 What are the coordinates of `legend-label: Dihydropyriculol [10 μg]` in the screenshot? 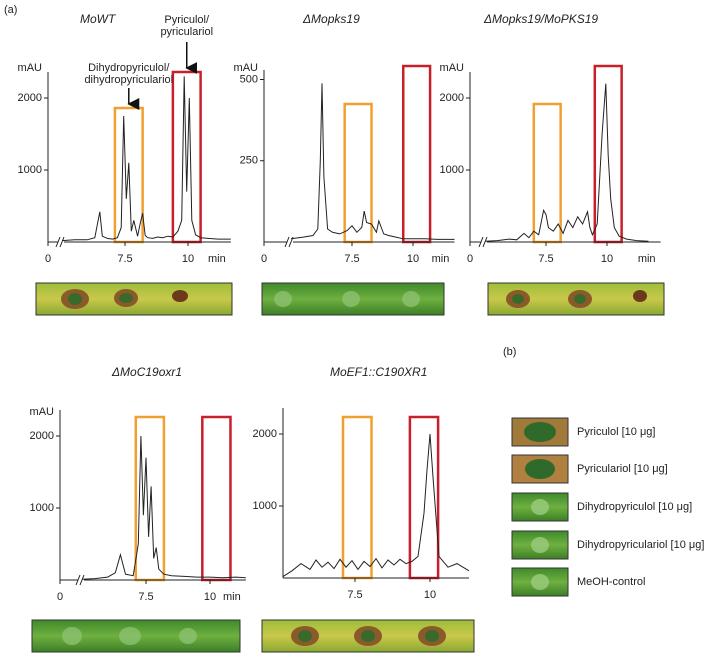 It's located at (634, 507).